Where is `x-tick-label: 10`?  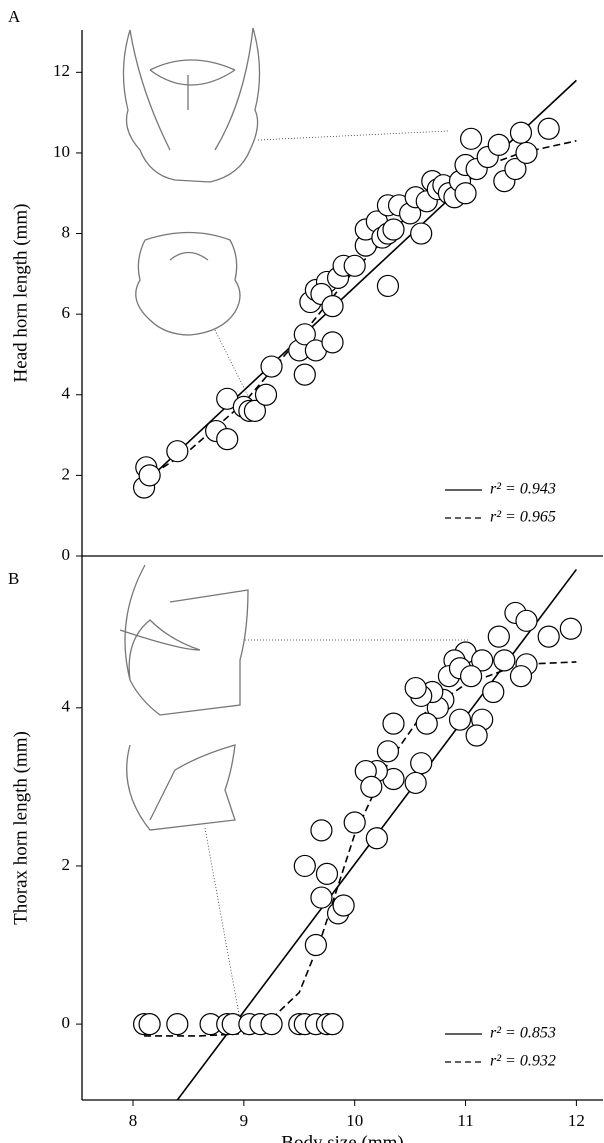
x-tick-label: 10 is located at coordinates (354, 1120).